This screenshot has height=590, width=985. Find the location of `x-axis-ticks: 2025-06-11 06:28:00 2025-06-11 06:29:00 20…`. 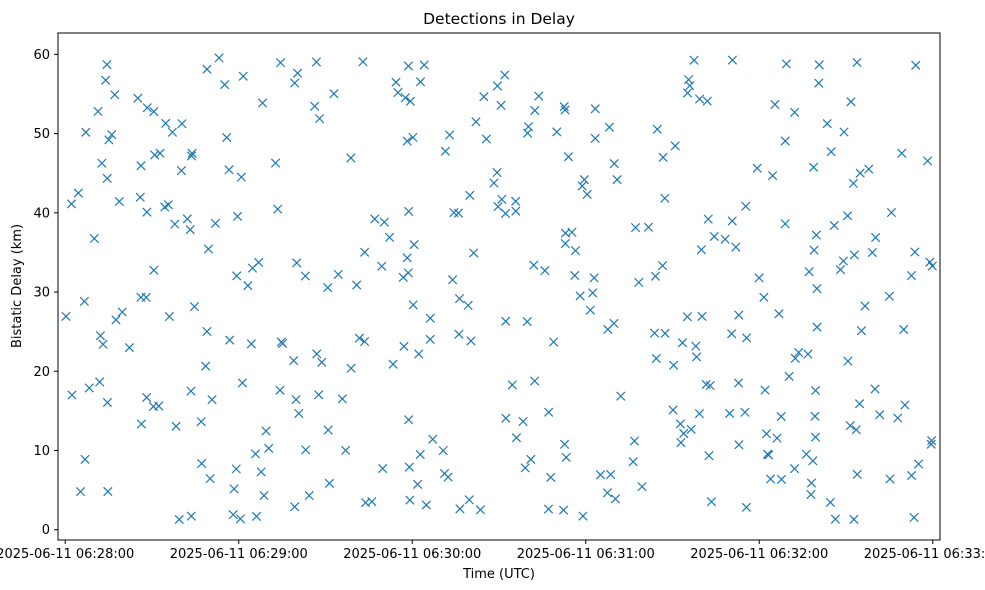

x-axis-ticks: 2025-06-11 06:28:00 2025-06-11 06:29:00 20… is located at coordinates (492, 551).